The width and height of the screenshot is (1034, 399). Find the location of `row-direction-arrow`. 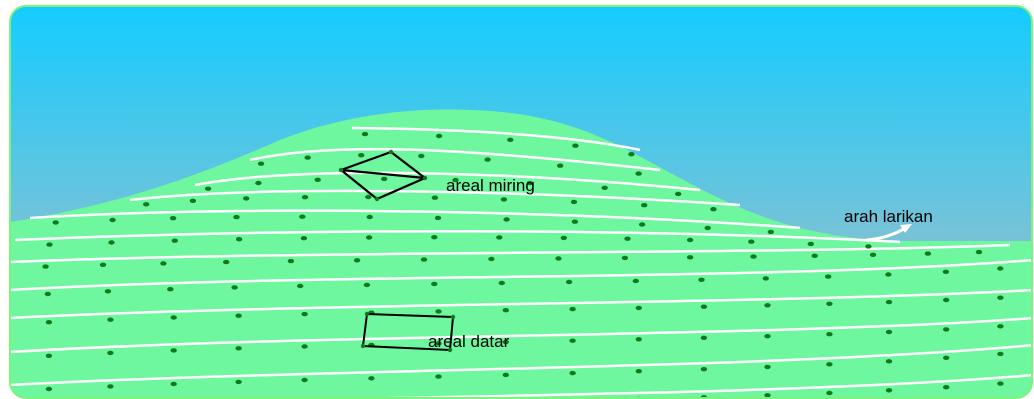

row-direction-arrow is located at coordinates (885, 234).